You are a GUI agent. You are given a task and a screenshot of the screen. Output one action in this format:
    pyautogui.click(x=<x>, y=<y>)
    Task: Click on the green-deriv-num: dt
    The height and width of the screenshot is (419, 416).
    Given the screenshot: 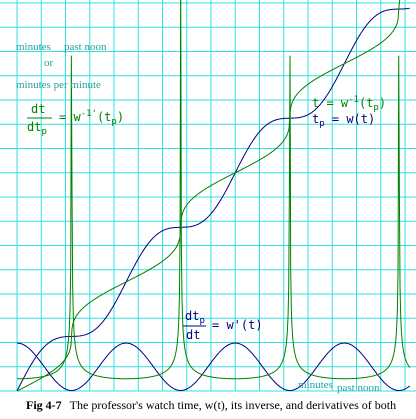 What is the action you would take?
    pyautogui.click(x=38, y=109)
    